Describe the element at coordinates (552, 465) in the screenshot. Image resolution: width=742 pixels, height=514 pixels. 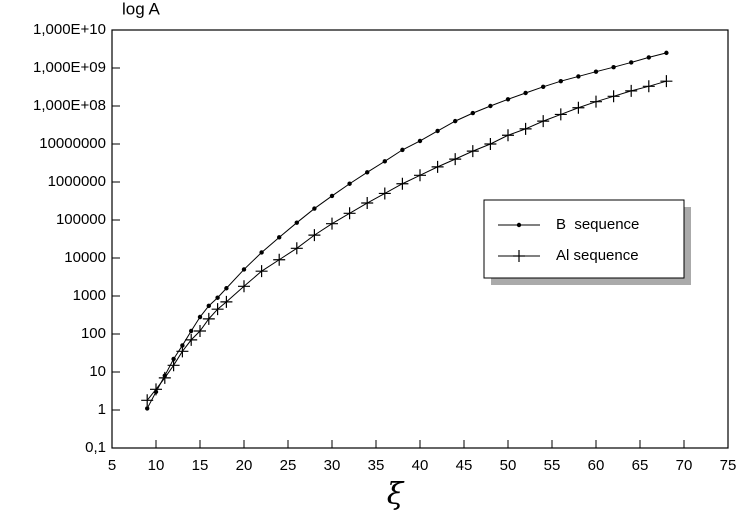
I see `x-tick-label: 55` at that location.